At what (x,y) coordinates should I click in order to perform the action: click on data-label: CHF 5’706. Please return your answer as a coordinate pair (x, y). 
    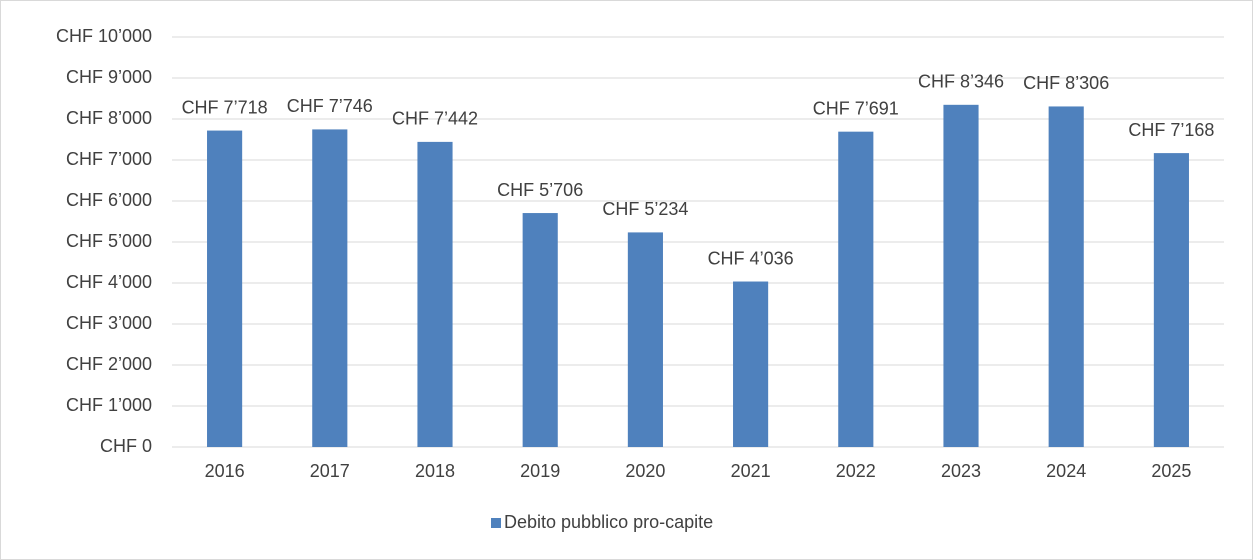
    Looking at the image, I should click on (540, 190).